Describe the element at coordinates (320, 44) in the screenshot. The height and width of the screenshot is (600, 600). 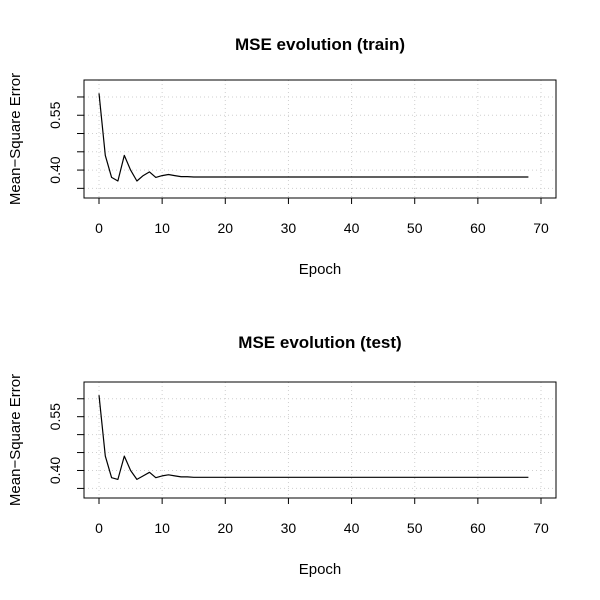
I see `chart-title: MSE evolution (train)` at that location.